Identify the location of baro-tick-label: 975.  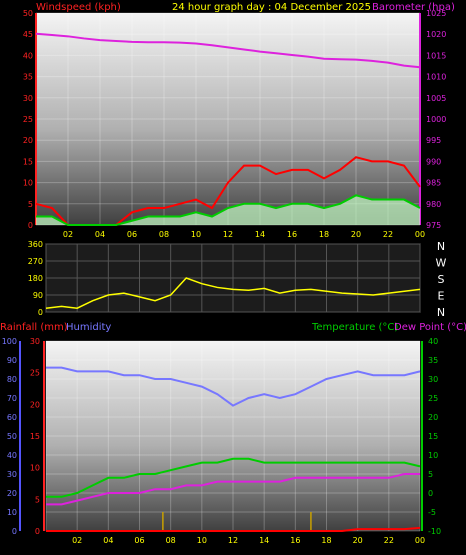
(433, 225).